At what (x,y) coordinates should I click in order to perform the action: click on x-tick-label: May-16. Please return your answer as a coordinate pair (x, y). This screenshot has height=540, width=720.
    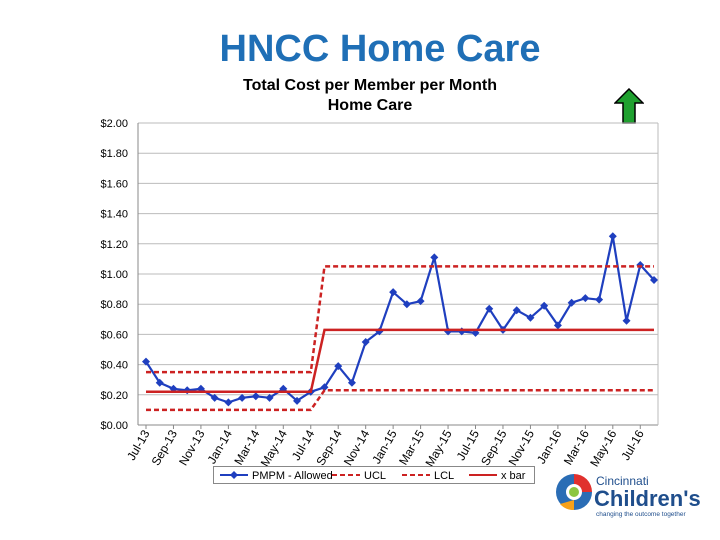
    Looking at the image, I should click on (603, 448).